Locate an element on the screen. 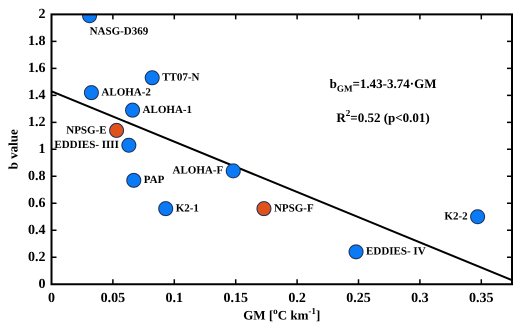 The image size is (520, 333). y-tick-label: 2 is located at coordinates (42, 14).